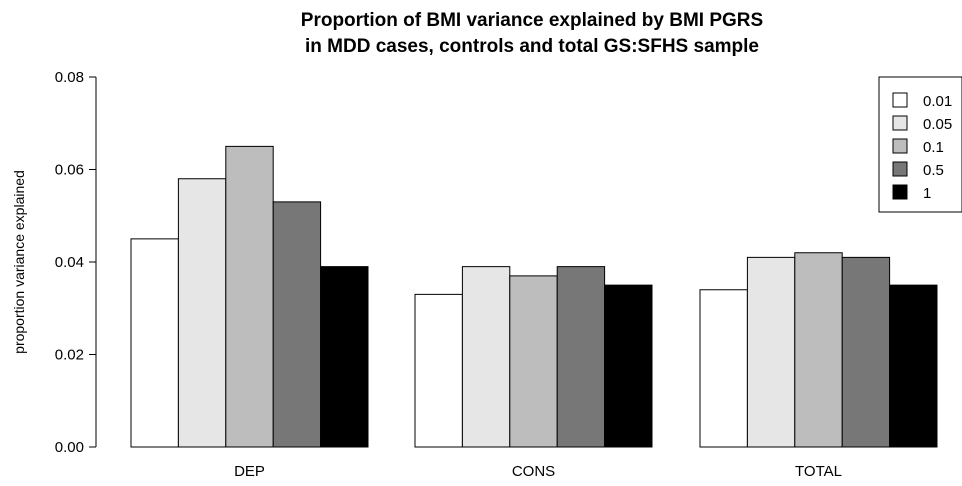 The height and width of the screenshot is (486, 962). What do you see at coordinates (581, 357) in the screenshot?
I see `bar-cons-0.5` at bounding box center [581, 357].